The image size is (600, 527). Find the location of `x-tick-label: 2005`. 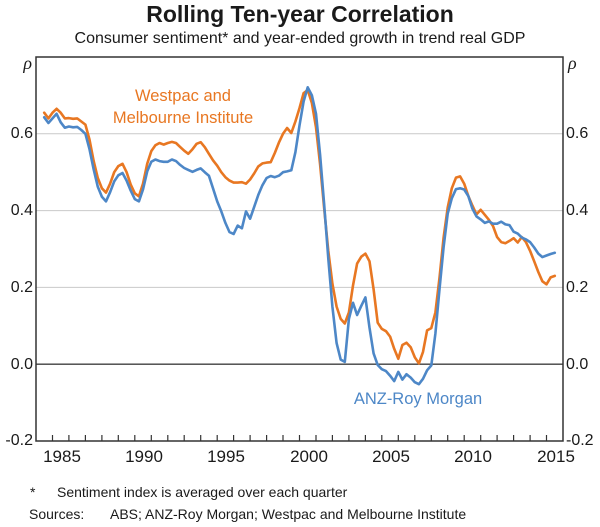

x-tick-label: 2005 is located at coordinates (391, 456).